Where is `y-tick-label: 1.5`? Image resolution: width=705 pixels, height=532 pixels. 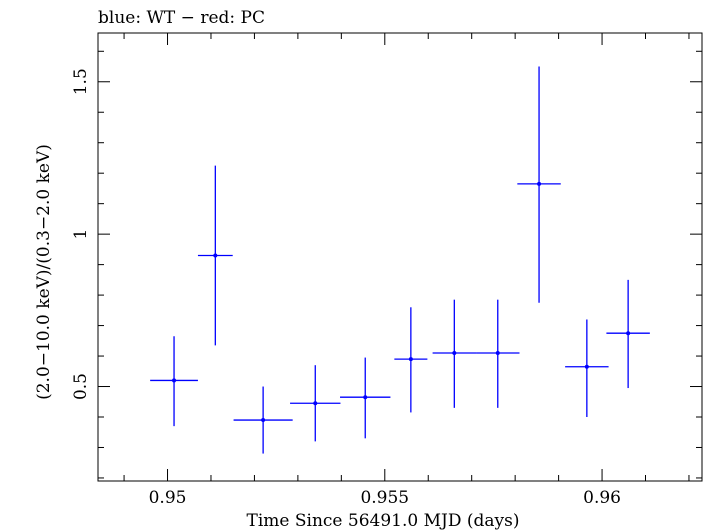
y-tick-label: 1.5 is located at coordinates (81, 81).